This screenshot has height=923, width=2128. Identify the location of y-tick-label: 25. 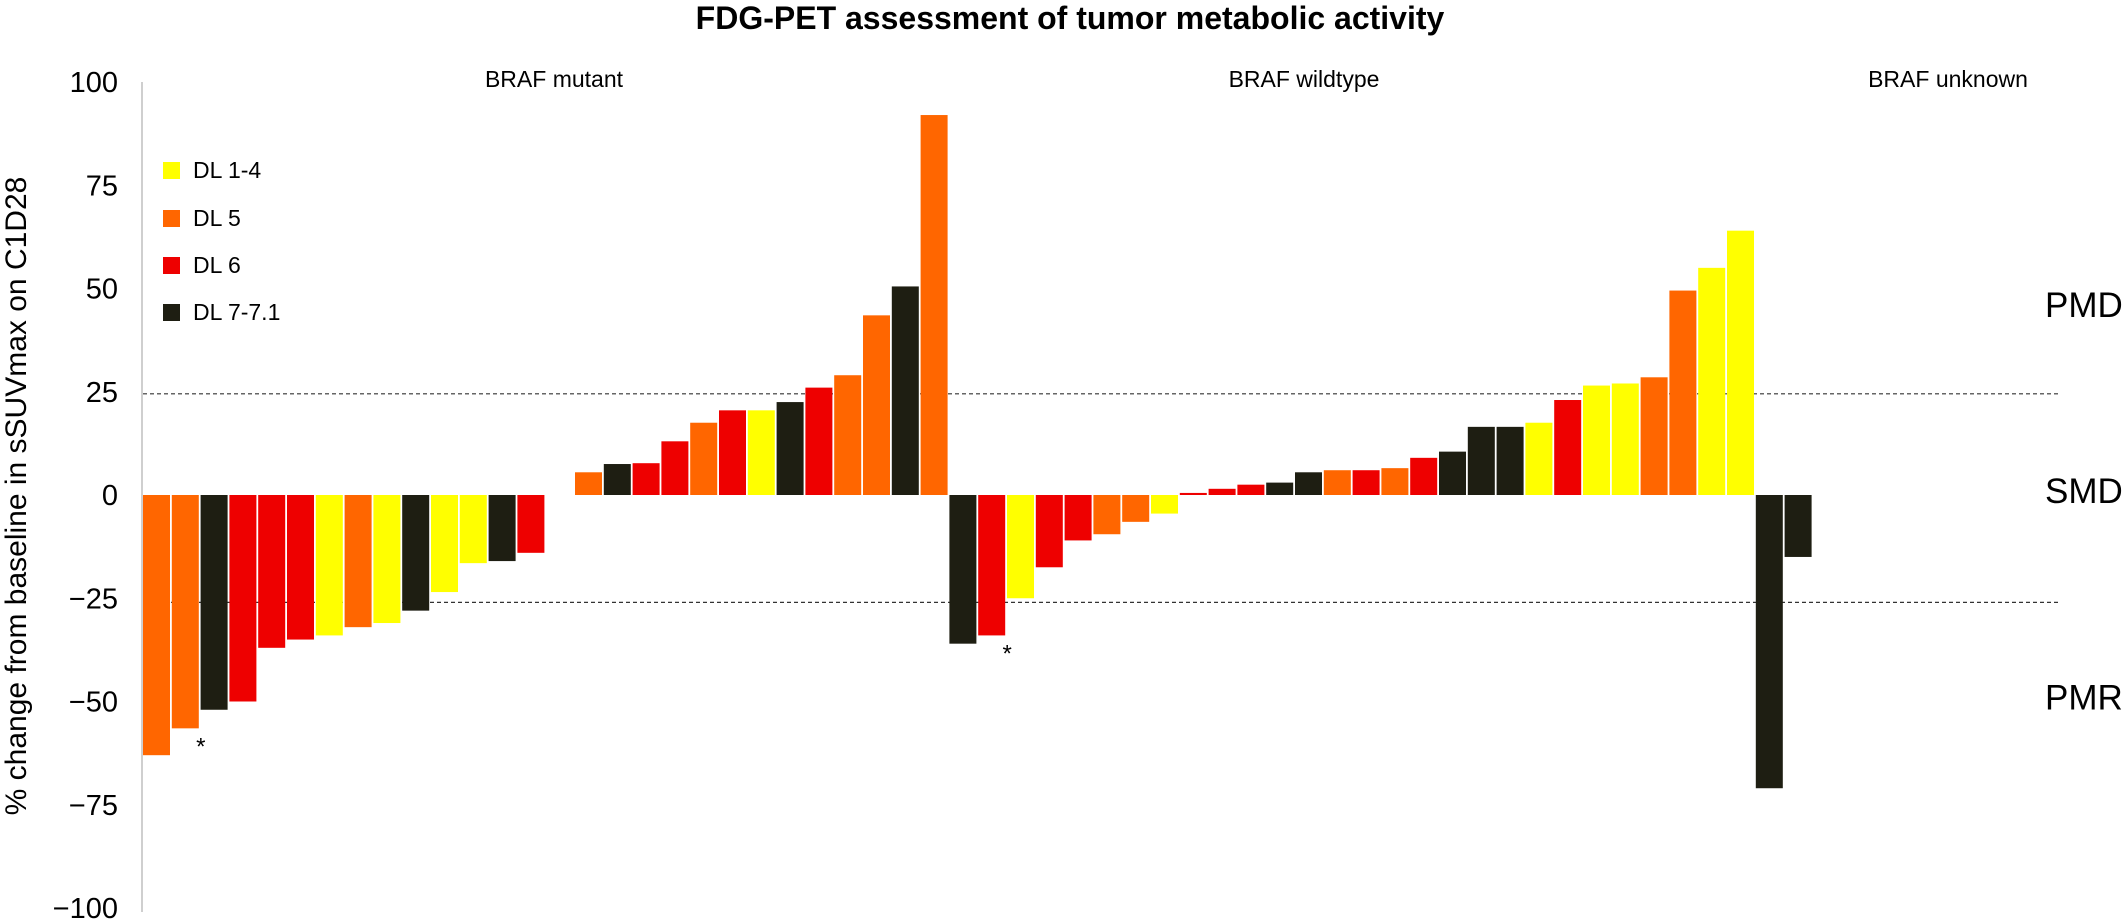
(102, 393).